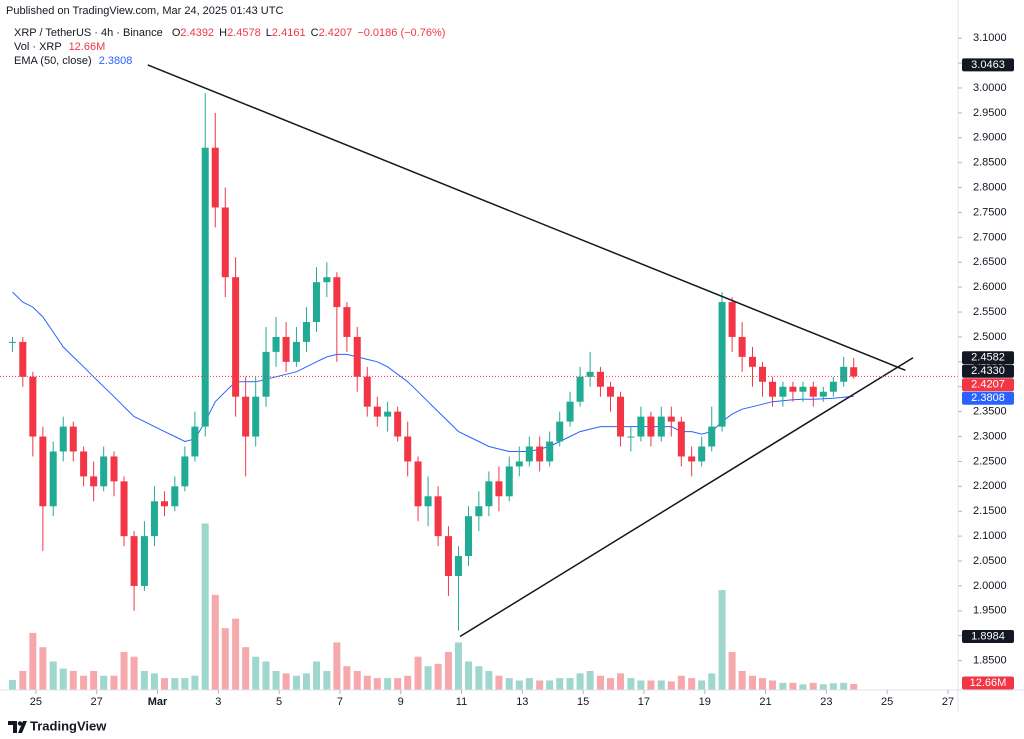 The height and width of the screenshot is (739, 1024). What do you see at coordinates (522, 702) in the screenshot?
I see `x-tick-label: 13` at bounding box center [522, 702].